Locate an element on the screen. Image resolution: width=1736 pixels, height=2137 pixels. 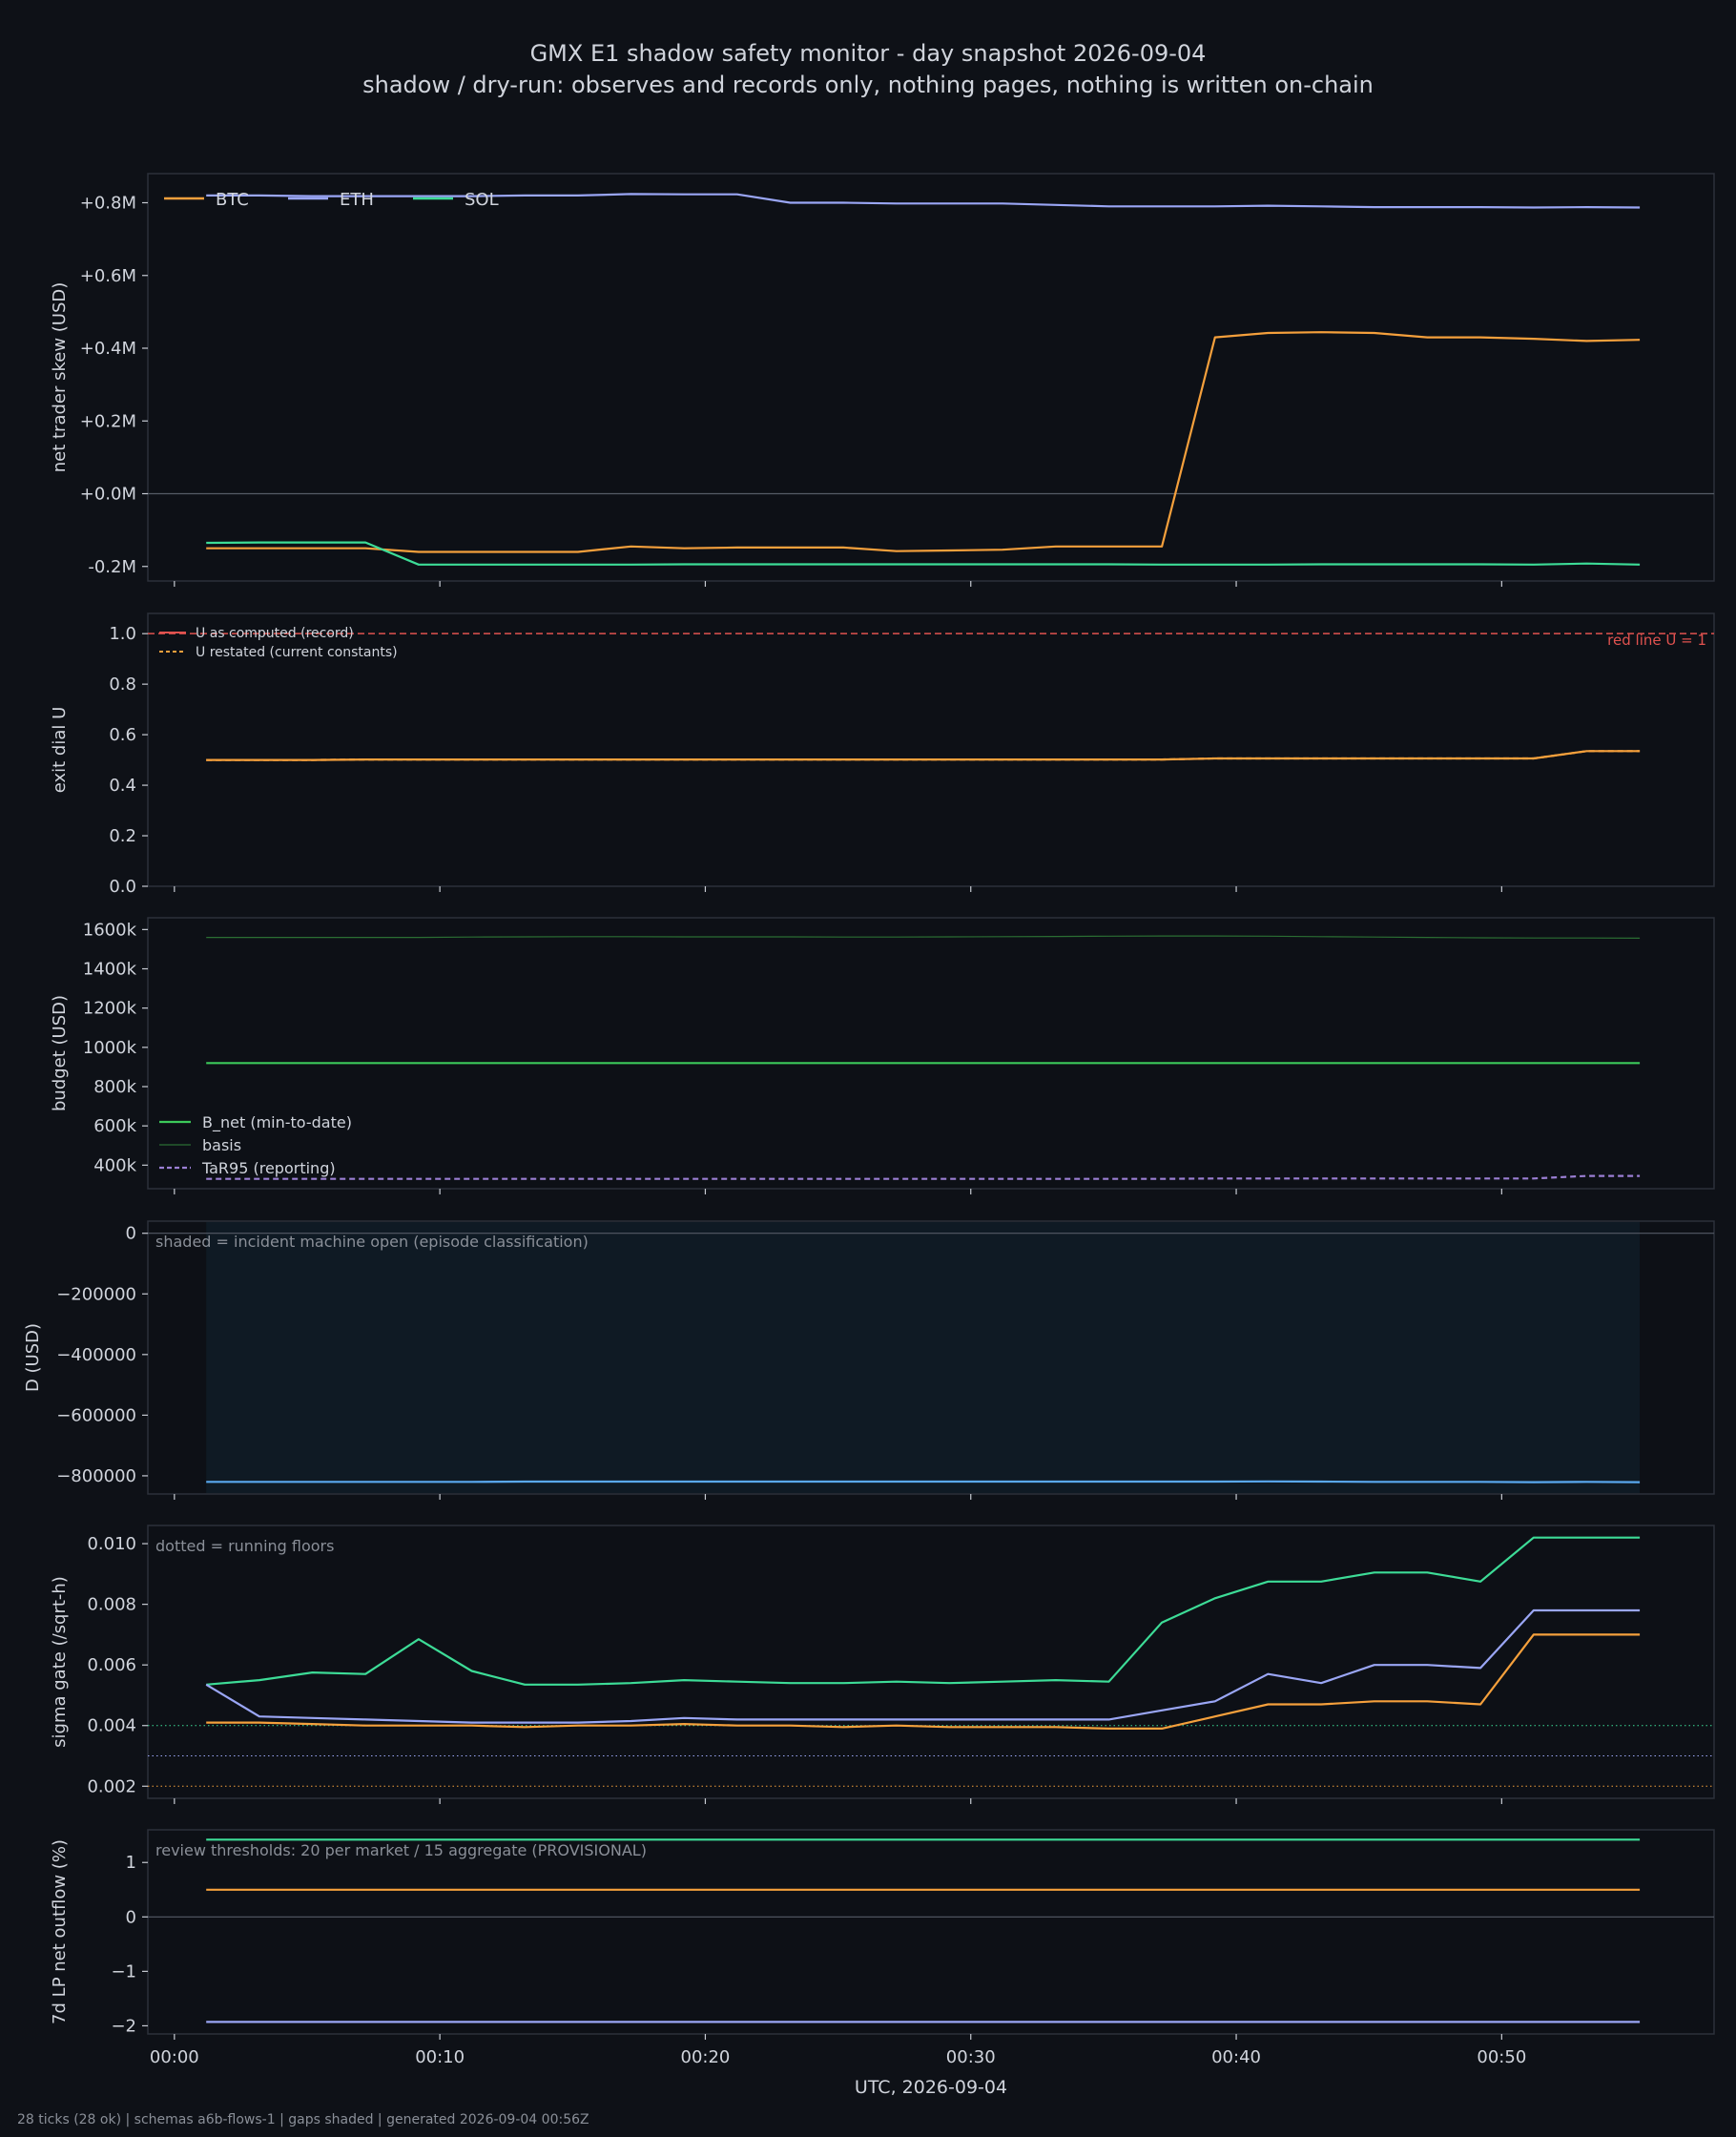
y-tick-label: 0.4 is located at coordinates (122, 786).